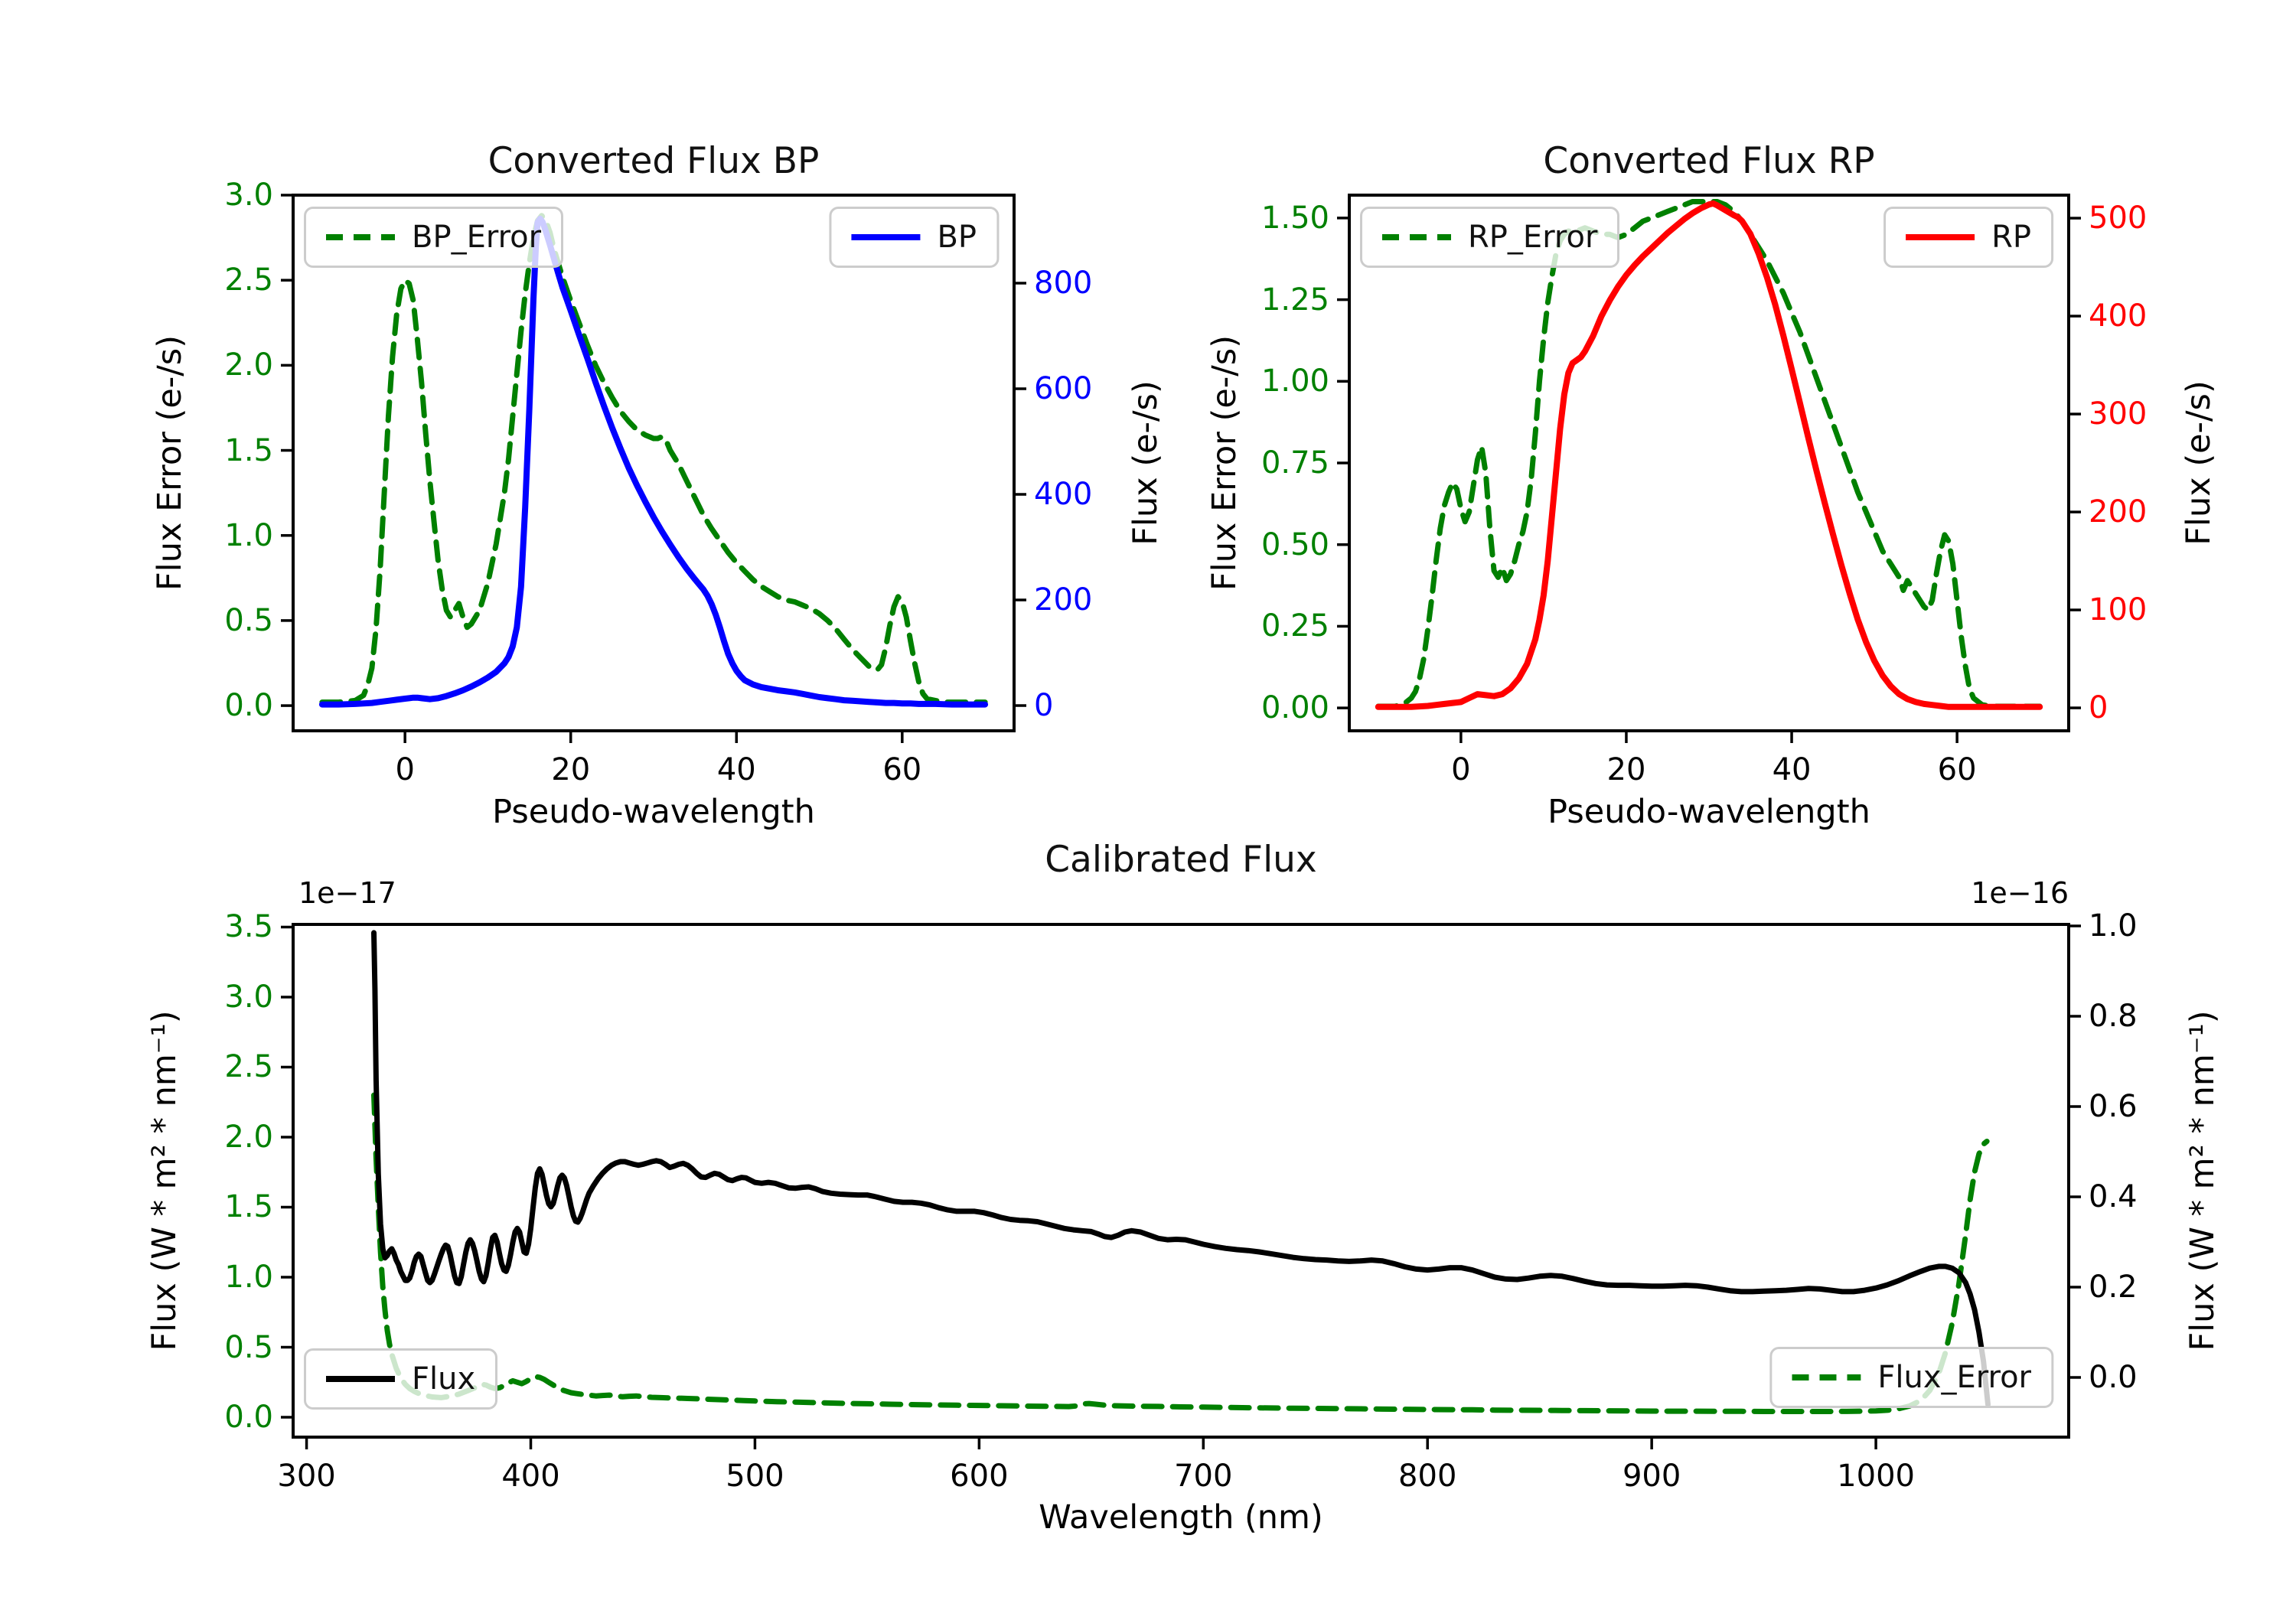 This screenshot has width=2296, height=1607. What do you see at coordinates (654, 161) in the screenshot?
I see `chart-title-bp: Converted Flux BP` at bounding box center [654, 161].